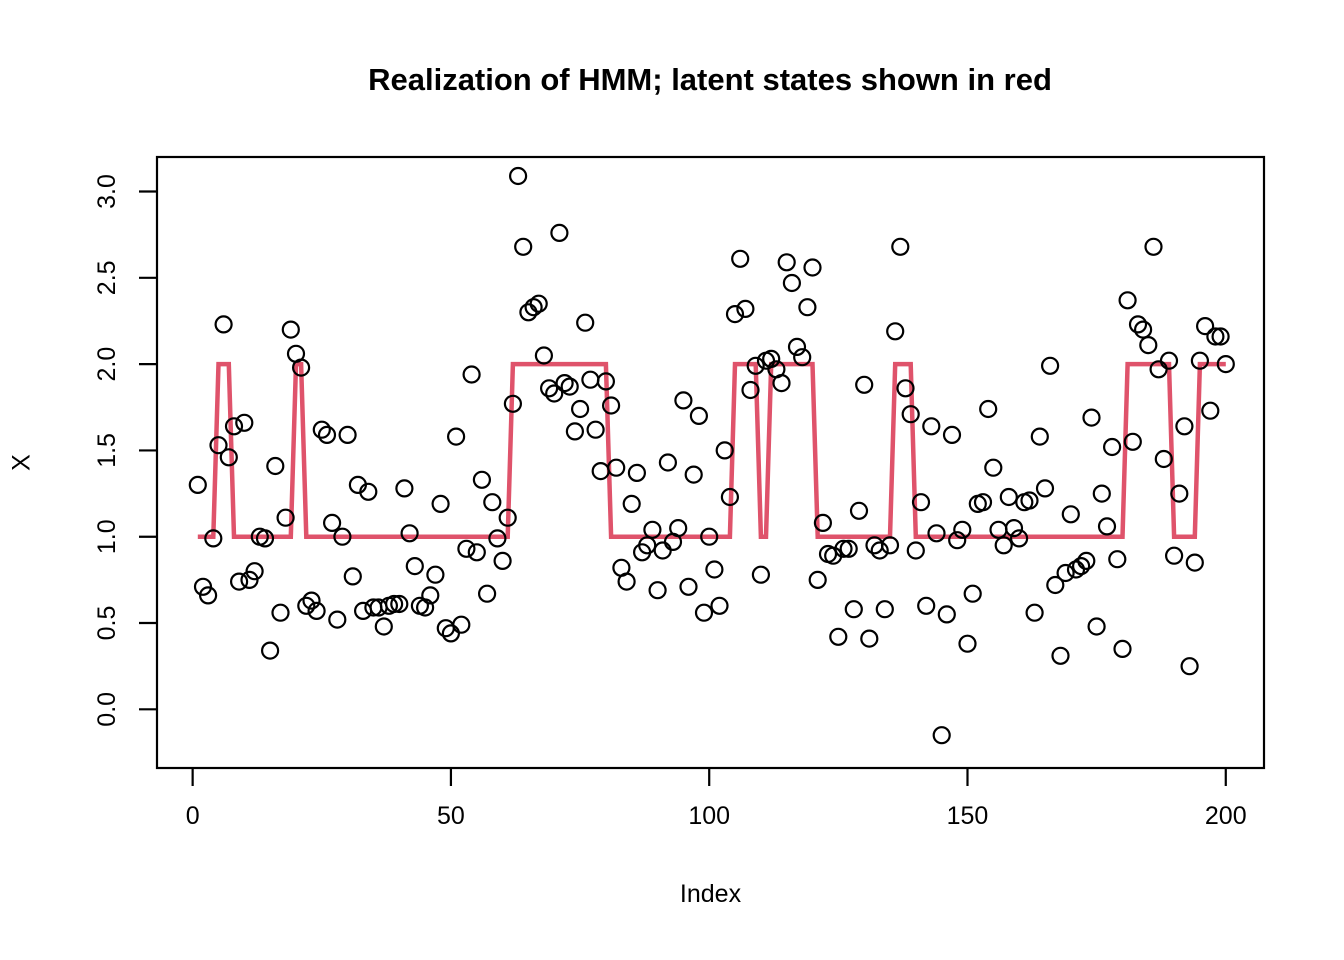 Image resolution: width=1344 pixels, height=960 pixels. What do you see at coordinates (451, 816) in the screenshot?
I see `x-tick-label: 50` at bounding box center [451, 816].